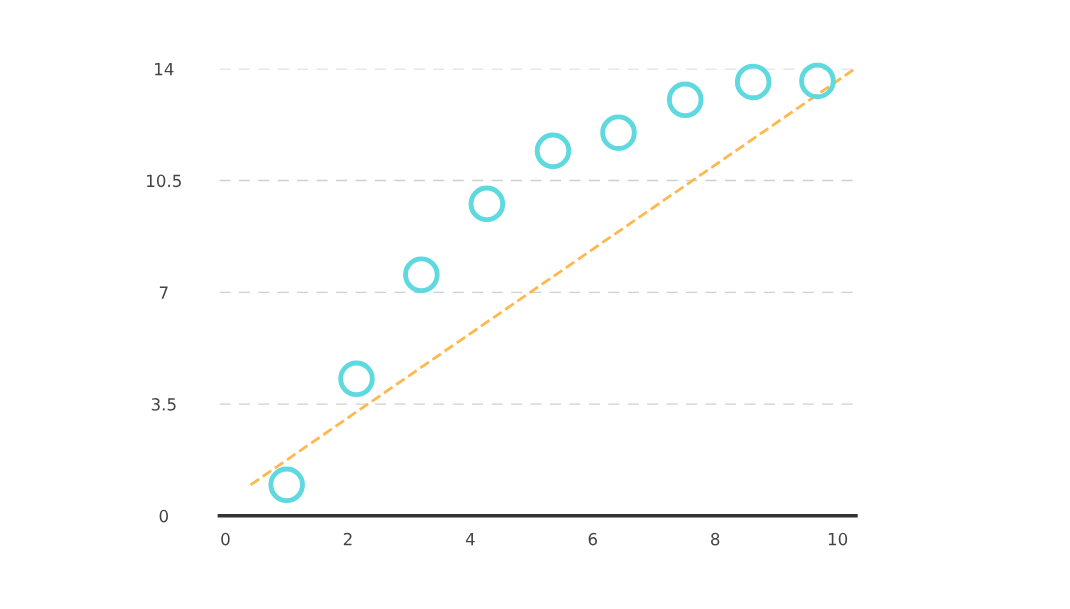 The image size is (1070, 609). What do you see at coordinates (838, 539) in the screenshot?
I see `x-tick-label: 10` at bounding box center [838, 539].